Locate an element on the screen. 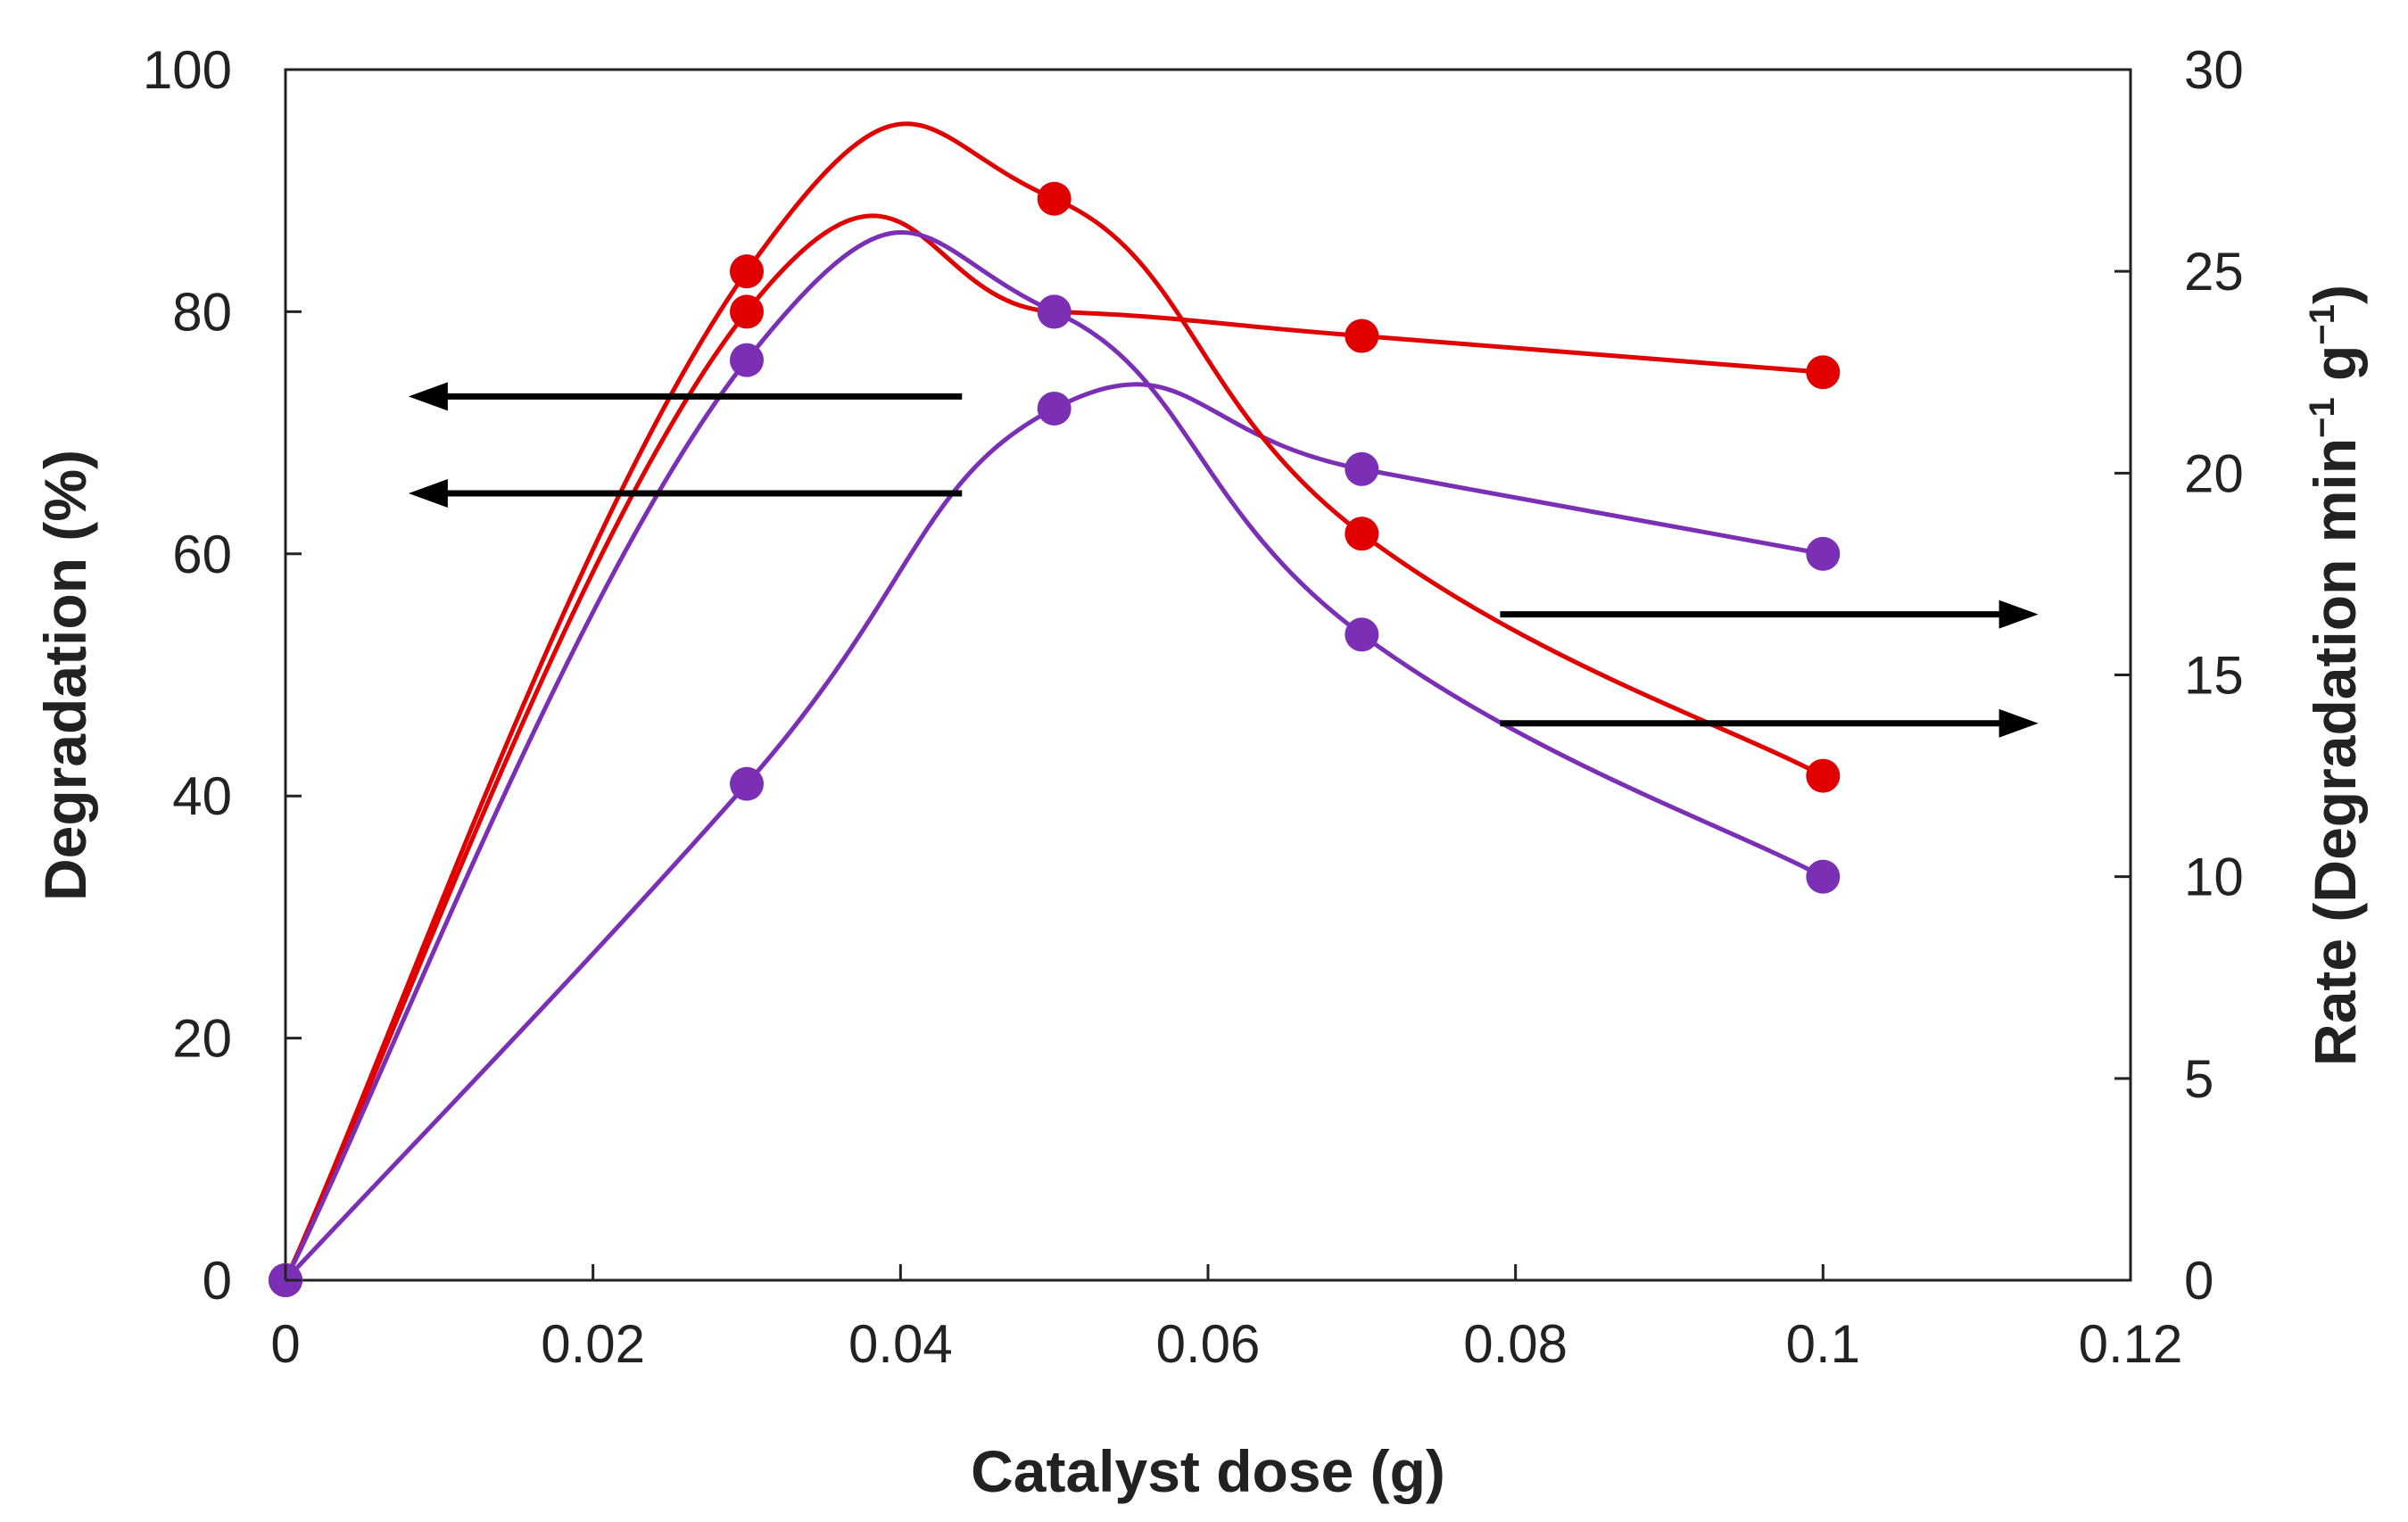  y-right-tick-label: 30 is located at coordinates (2214, 70).